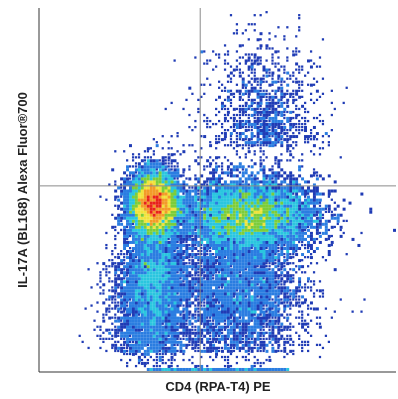 The width and height of the screenshot is (398, 399). What do you see at coordinates (22, 190) in the screenshot?
I see `y-axis-label: IL-17A (BL168) Alexa Fluor®700` at bounding box center [22, 190].